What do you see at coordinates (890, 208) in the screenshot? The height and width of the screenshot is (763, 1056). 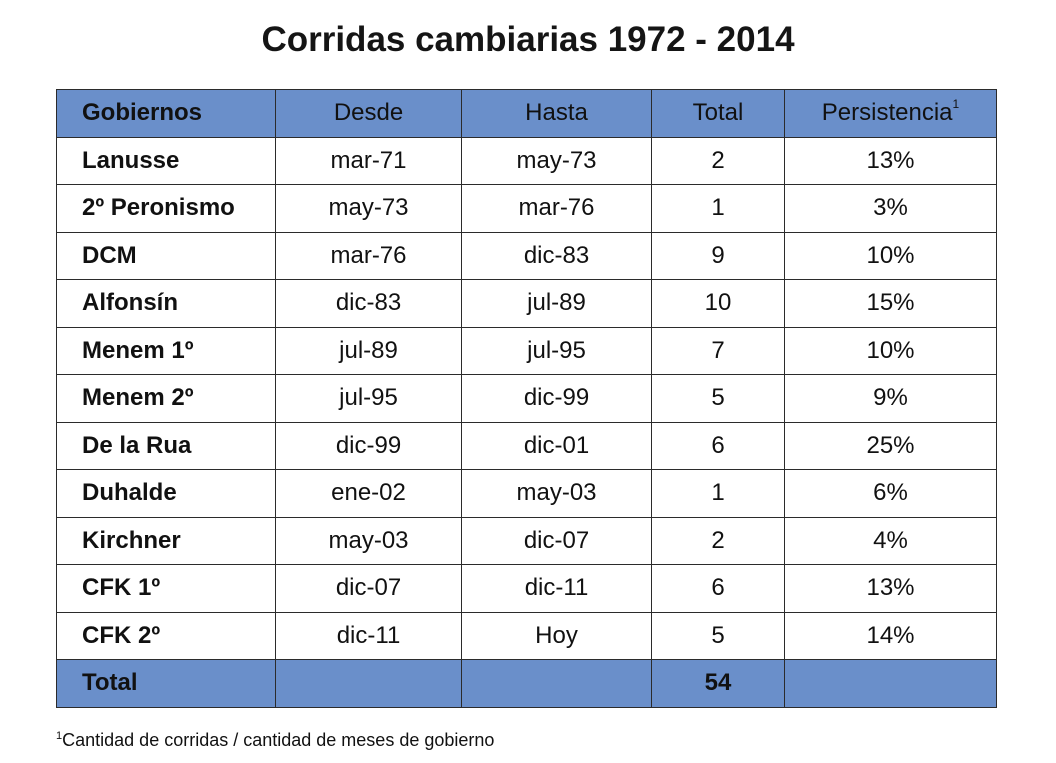 I see `cell-persistencia: 3%` at bounding box center [890, 208].